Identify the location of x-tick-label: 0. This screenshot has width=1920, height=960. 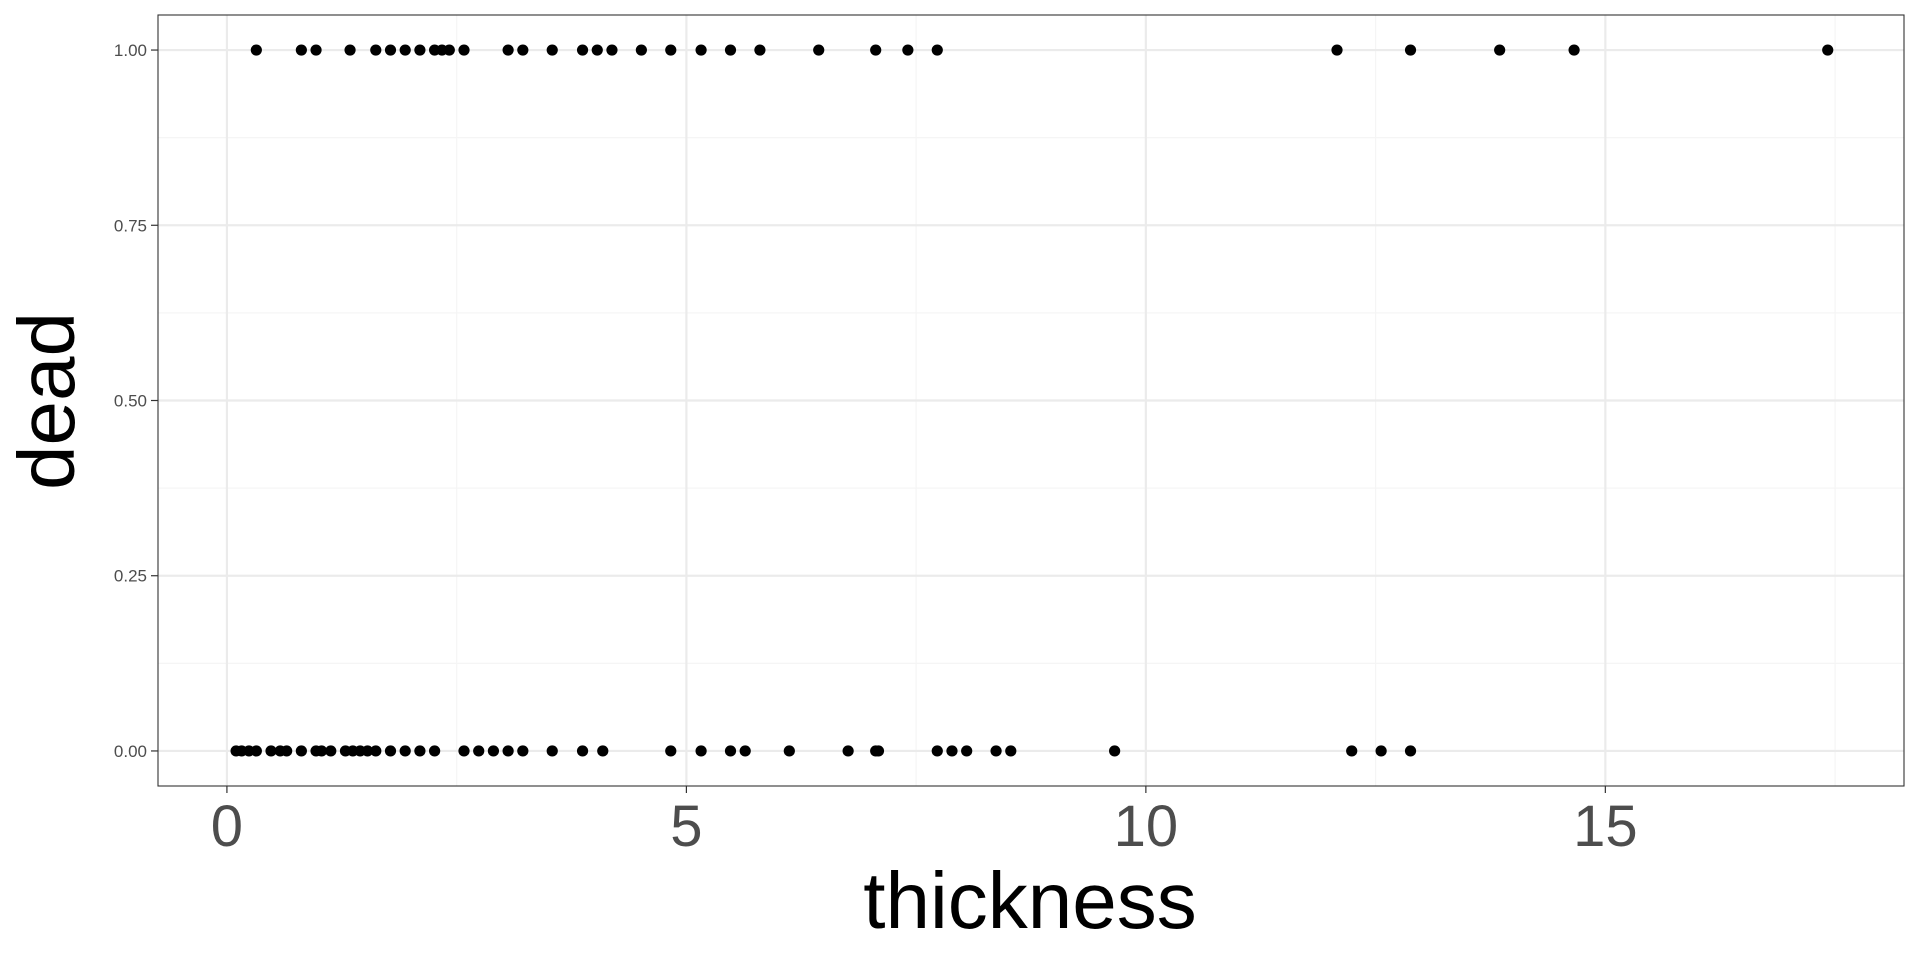
(227, 826).